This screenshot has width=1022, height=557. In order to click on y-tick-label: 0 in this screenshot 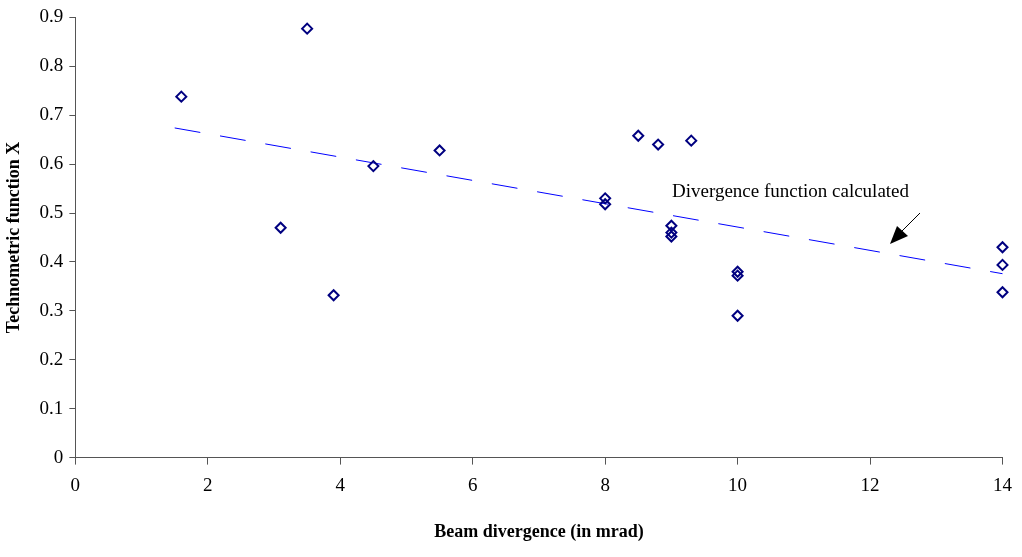, I will do `click(58, 456)`.